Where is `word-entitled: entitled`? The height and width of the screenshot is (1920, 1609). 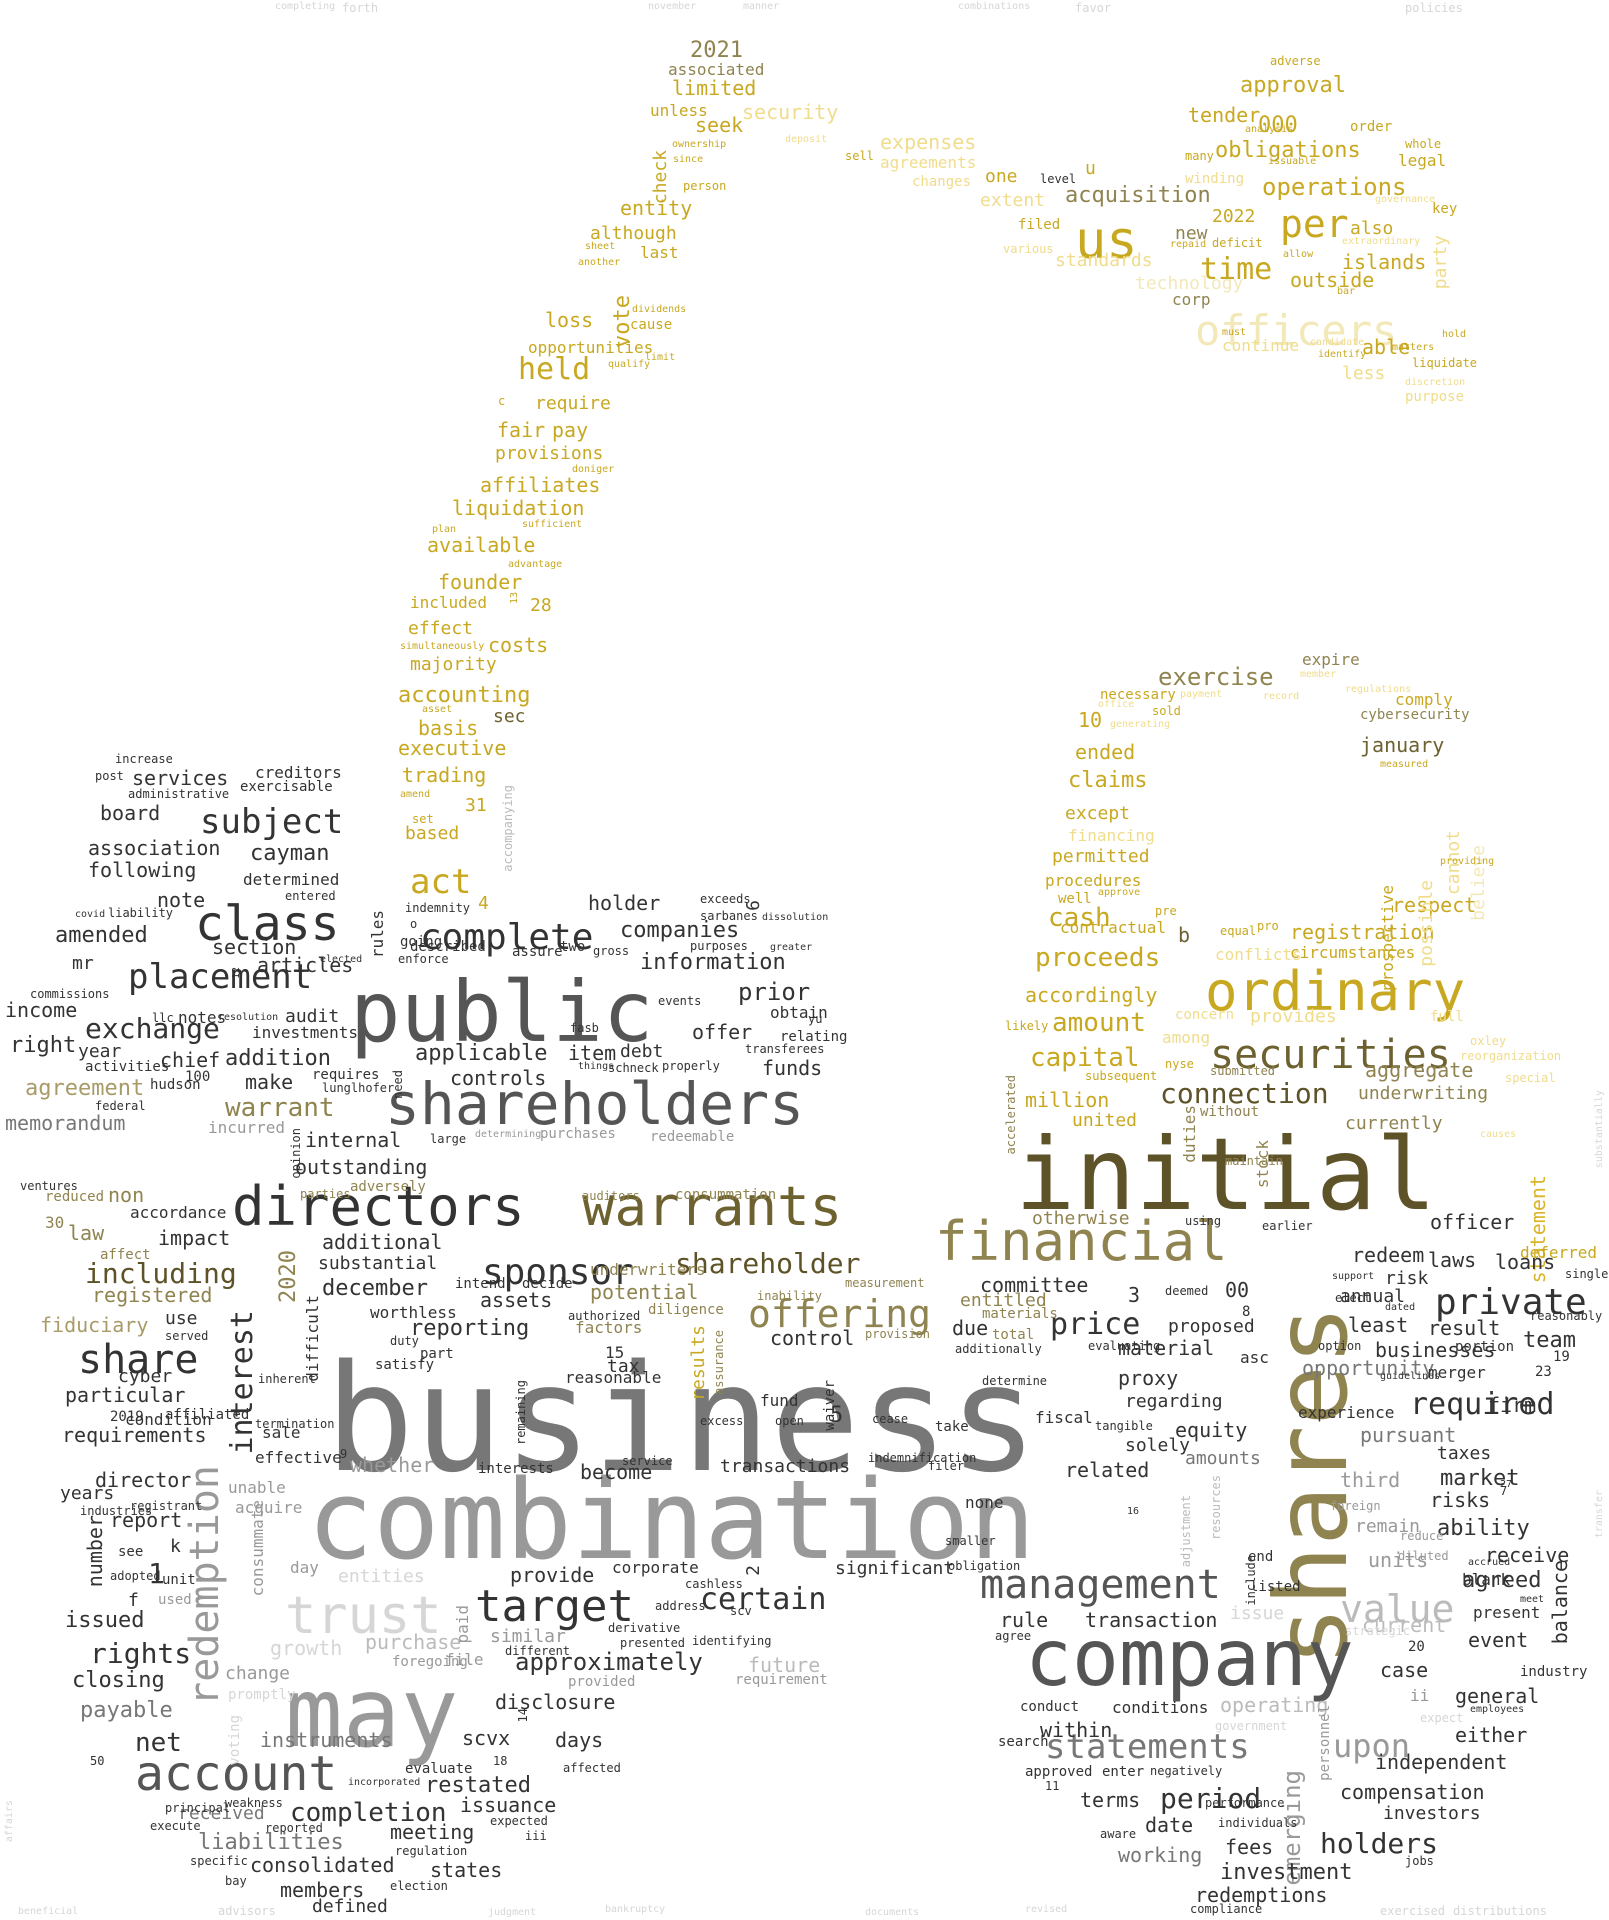
word-entitled: entitled is located at coordinates (1003, 1300).